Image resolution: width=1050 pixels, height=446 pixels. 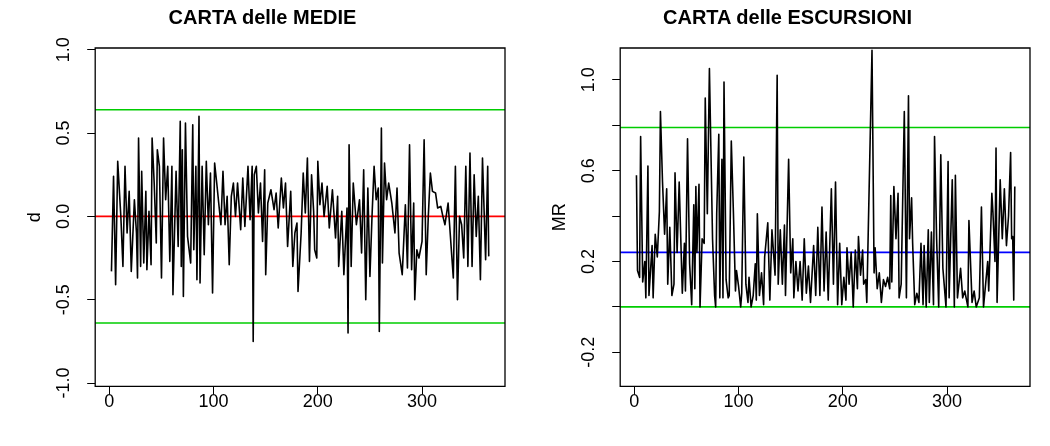 I want to click on y-tick-label: 0.2, so click(x=587, y=261).